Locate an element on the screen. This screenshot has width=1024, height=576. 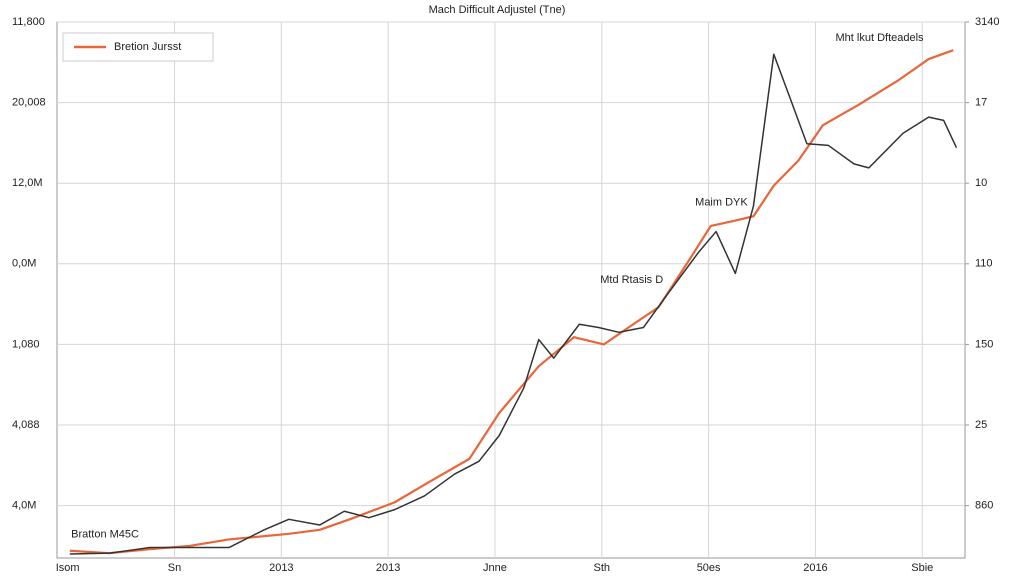
legend-label: Bretion Jursst is located at coordinates (147, 47).